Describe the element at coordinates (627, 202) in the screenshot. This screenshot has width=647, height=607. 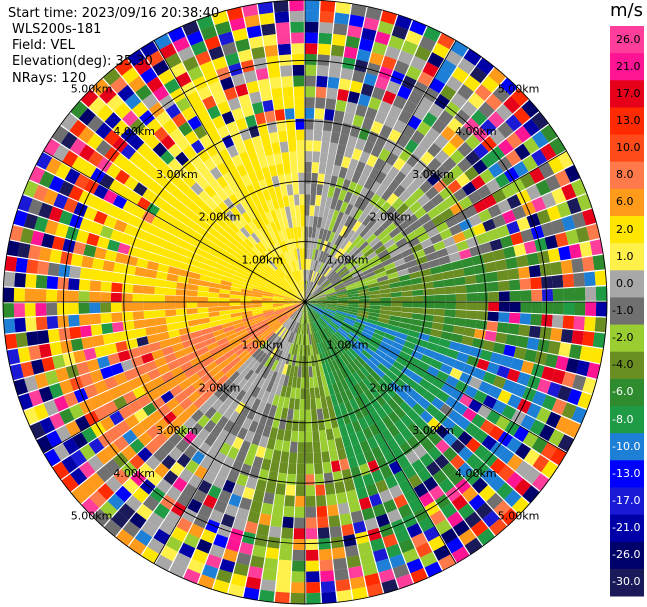
I see `colorbar-segment` at that location.